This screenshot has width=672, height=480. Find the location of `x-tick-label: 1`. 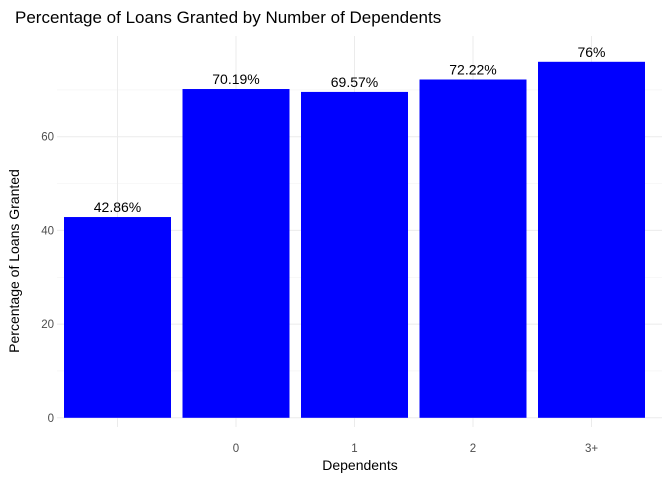

x-tick-label: 1 is located at coordinates (354, 449).